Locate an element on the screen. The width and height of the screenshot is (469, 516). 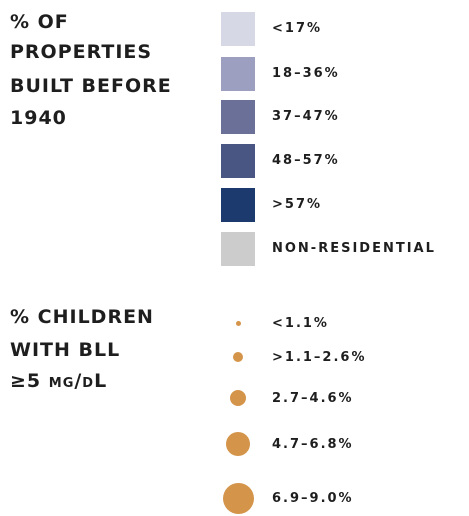
legend-label: >57% is located at coordinates (297, 204).